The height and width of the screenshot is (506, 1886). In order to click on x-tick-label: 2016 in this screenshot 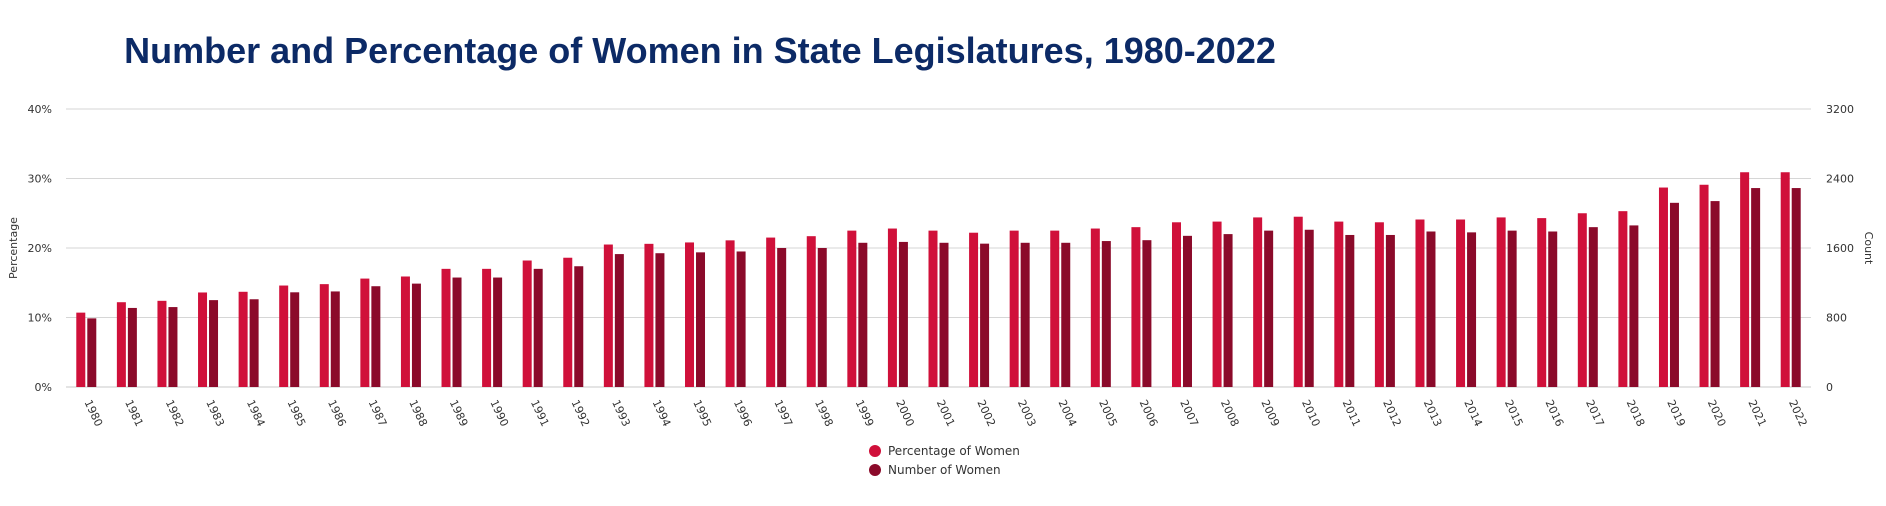, I will do `click(1555, 413)`.